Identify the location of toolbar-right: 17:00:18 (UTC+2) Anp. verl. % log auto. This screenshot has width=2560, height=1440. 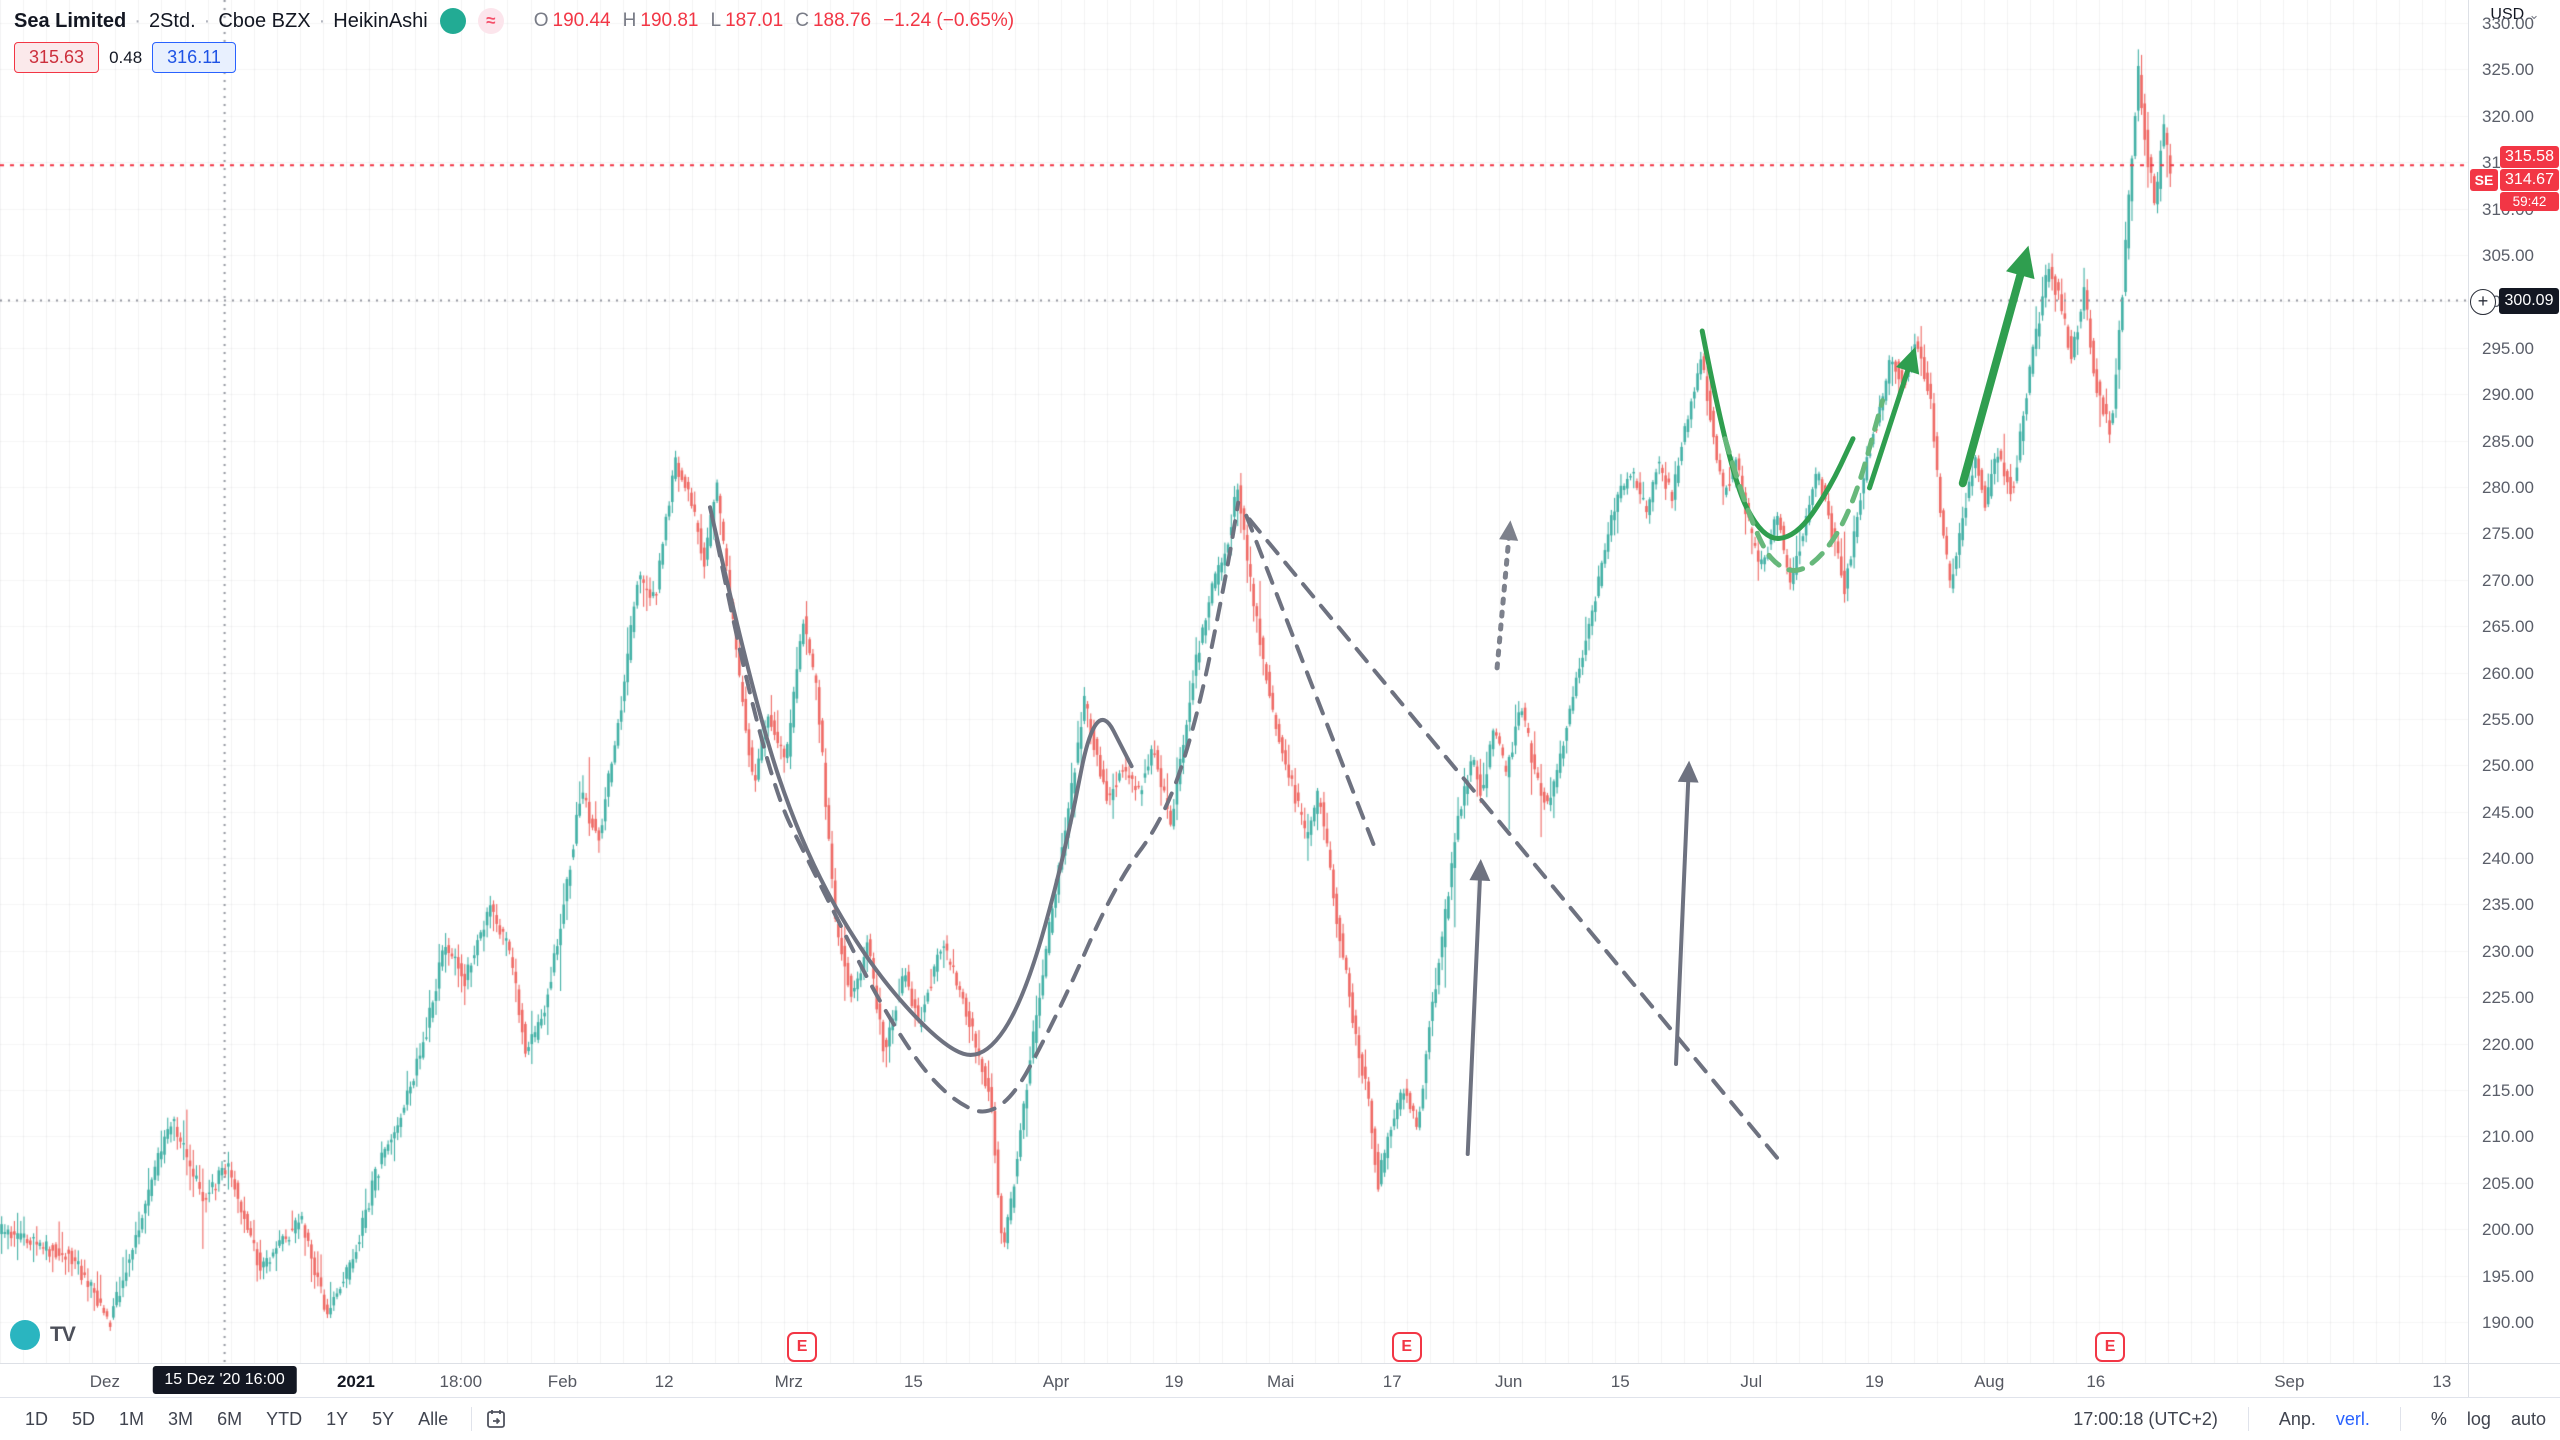
(2309, 1419).